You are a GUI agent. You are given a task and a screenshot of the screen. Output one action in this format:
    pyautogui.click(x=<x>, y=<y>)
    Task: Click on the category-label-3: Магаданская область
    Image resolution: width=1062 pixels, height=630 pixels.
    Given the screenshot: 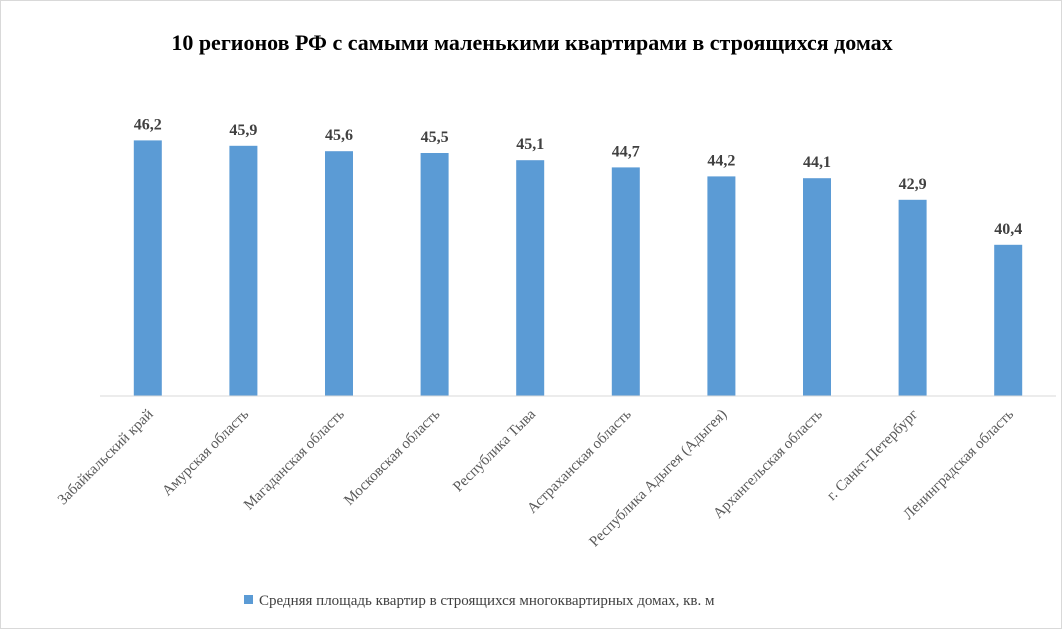 What is the action you would take?
    pyautogui.click(x=294, y=459)
    